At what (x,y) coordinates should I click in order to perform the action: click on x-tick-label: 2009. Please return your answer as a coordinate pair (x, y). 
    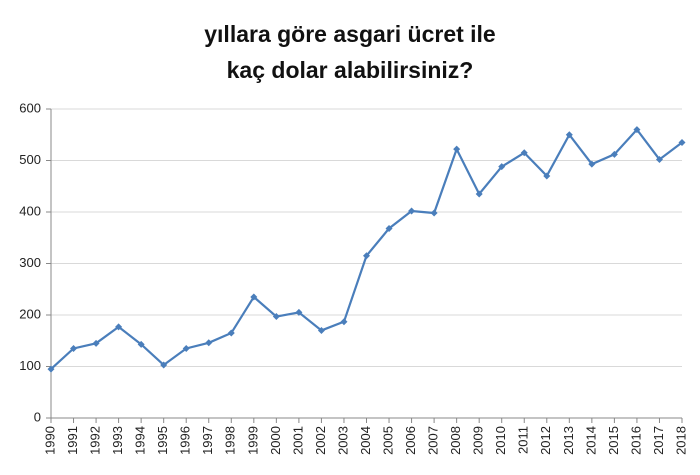
    Looking at the image, I should click on (478, 440).